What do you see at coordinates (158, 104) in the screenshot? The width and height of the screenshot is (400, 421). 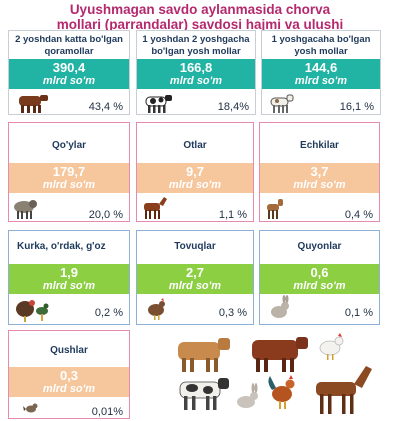 I see `calf-icon` at bounding box center [158, 104].